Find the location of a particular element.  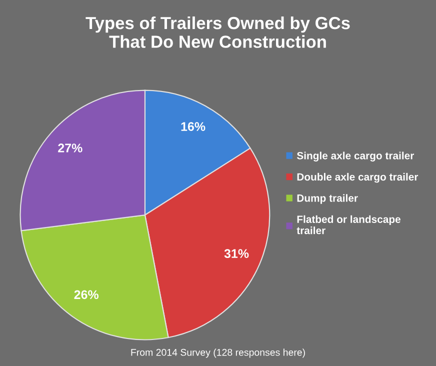

legend-label: Flatbed or landscape trailer is located at coordinates (348, 224).